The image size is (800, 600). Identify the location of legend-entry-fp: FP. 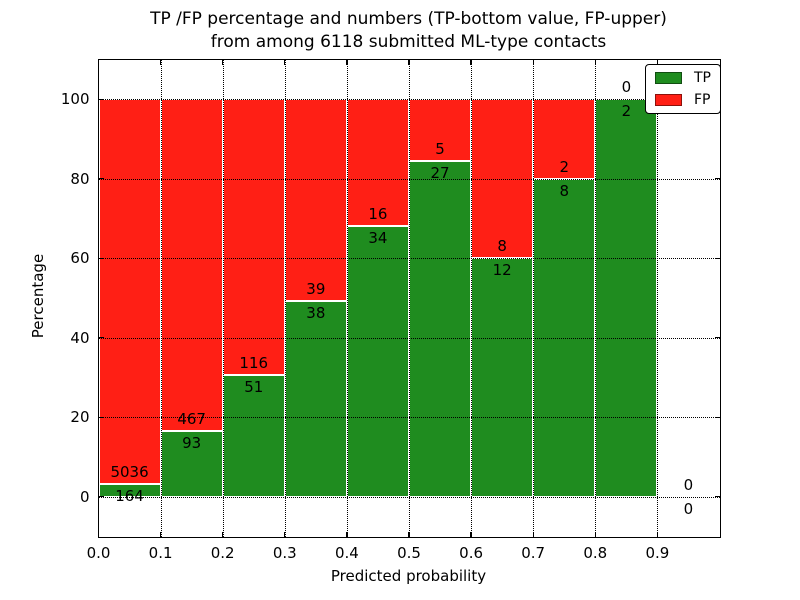
(683, 100).